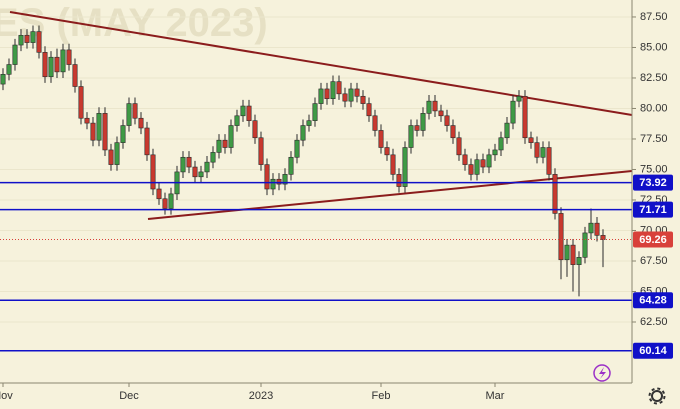 Image resolution: width=680 pixels, height=409 pixels. What do you see at coordinates (381, 396) in the screenshot?
I see `x-tick-label: Feb` at bounding box center [381, 396].